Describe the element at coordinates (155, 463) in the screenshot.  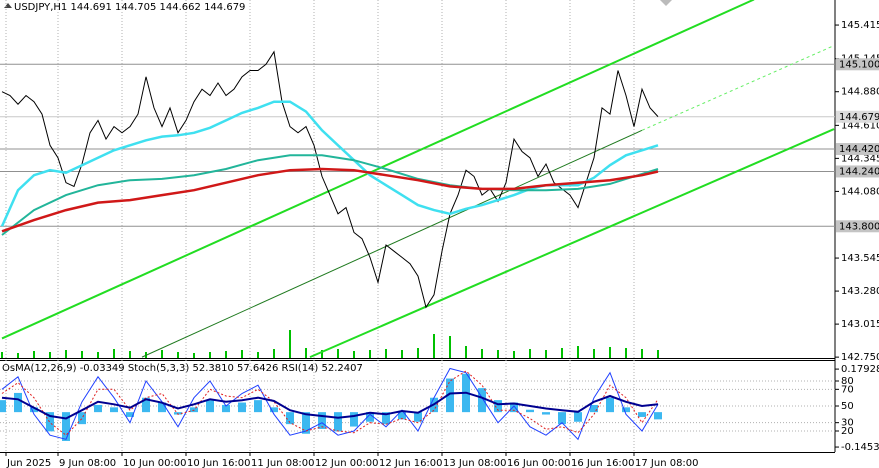
I see `x-tick-label: 10 Jun 00:00` at that location.